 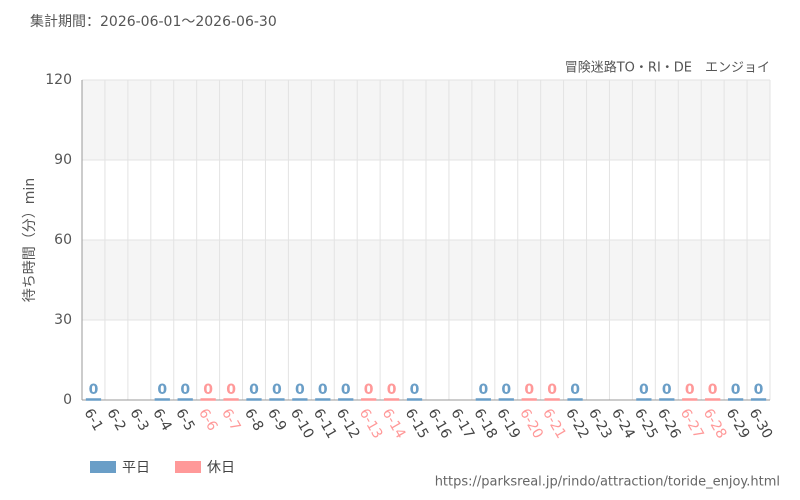 What do you see at coordinates (417, 424) in the screenshot?
I see `x-tick-label: 6-15` at bounding box center [417, 424].